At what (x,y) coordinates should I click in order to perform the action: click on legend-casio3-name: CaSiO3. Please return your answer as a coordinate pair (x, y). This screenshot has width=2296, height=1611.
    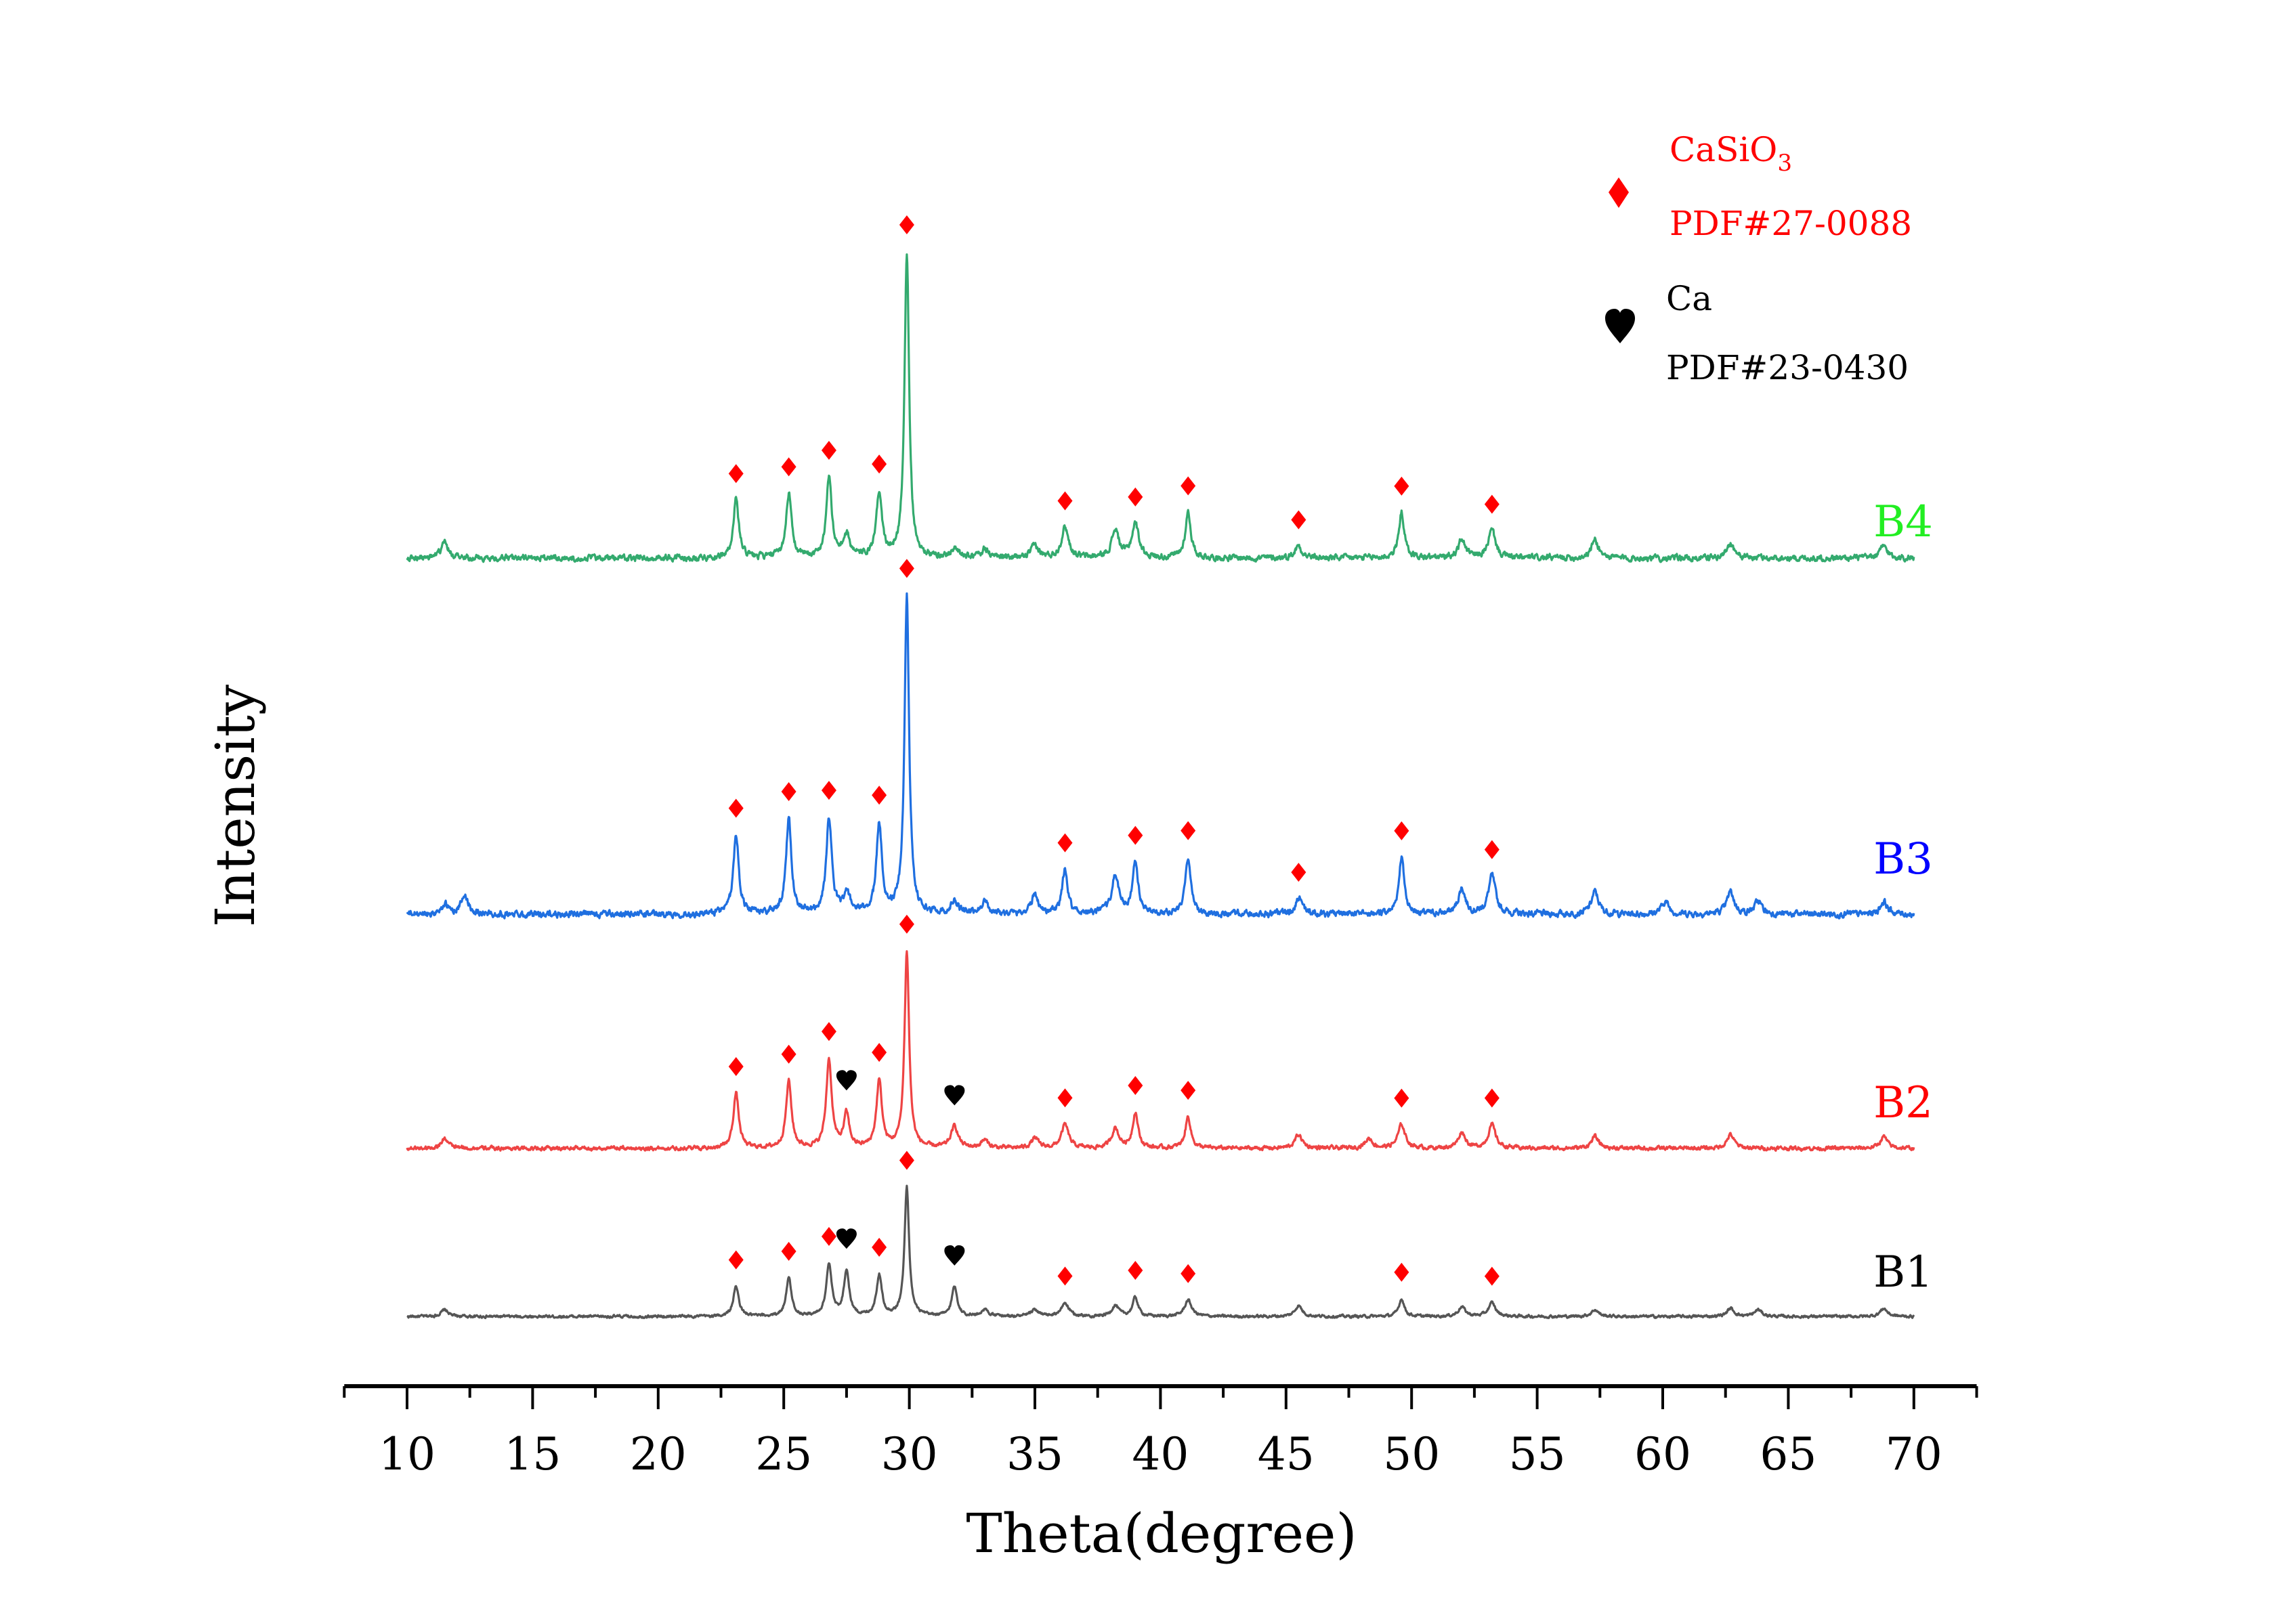
    Looking at the image, I should click on (1731, 153).